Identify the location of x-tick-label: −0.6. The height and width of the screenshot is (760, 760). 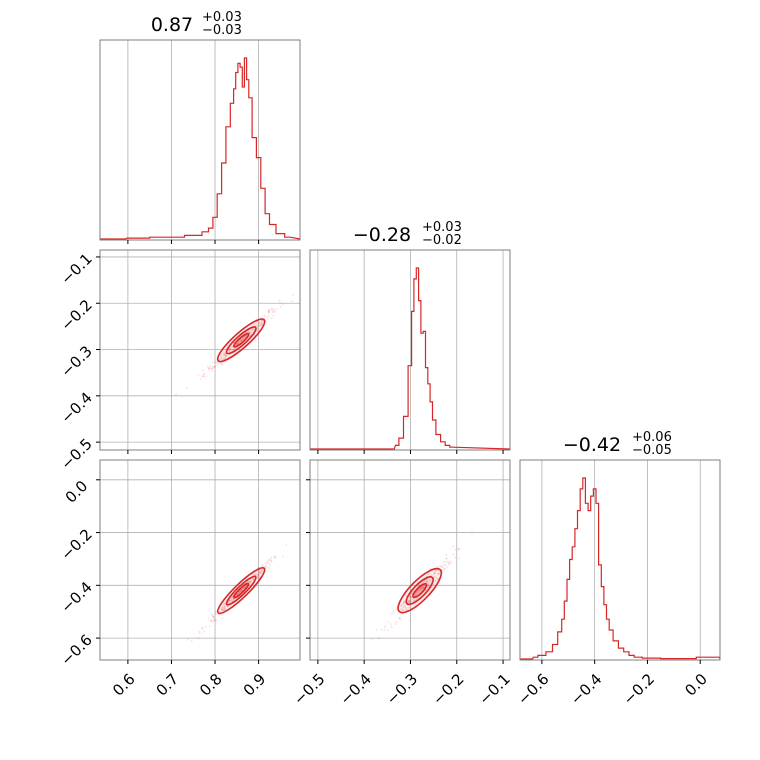
(533, 689).